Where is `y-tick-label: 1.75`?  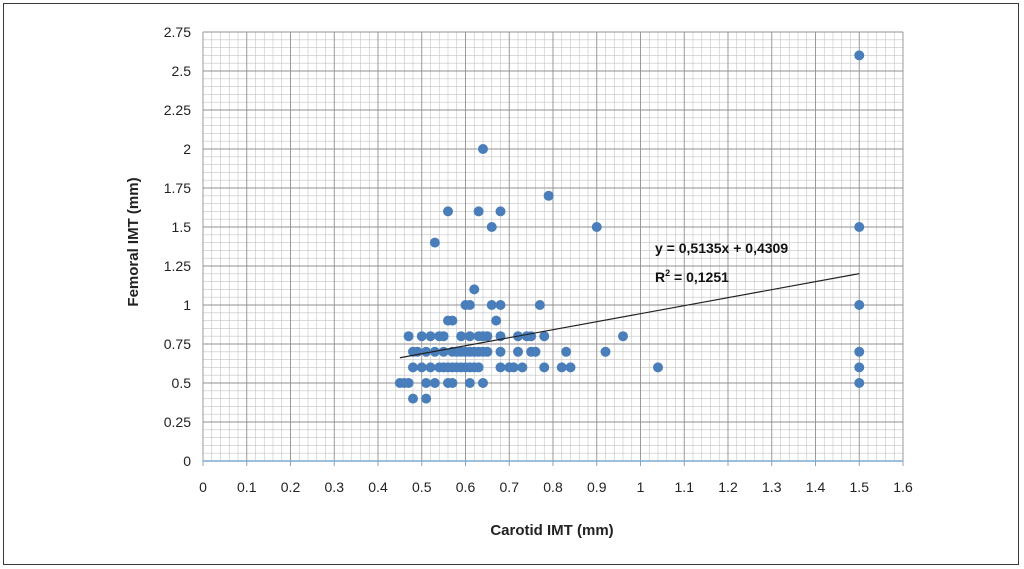
y-tick-label: 1.75 is located at coordinates (177, 188).